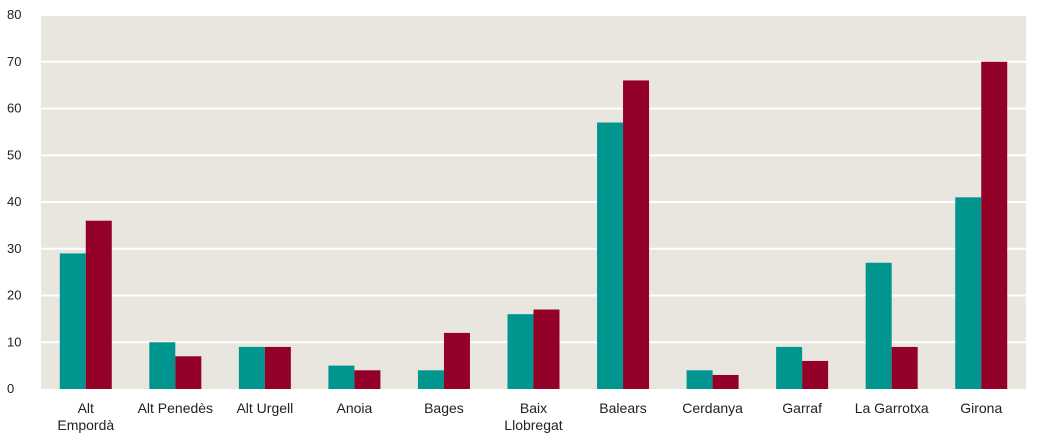  I want to click on y-tick-label: 50, so click(14, 154).